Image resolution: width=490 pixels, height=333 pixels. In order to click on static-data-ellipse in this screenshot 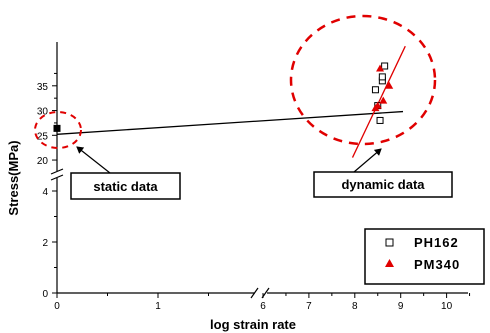, I will do `click(58, 130)`.